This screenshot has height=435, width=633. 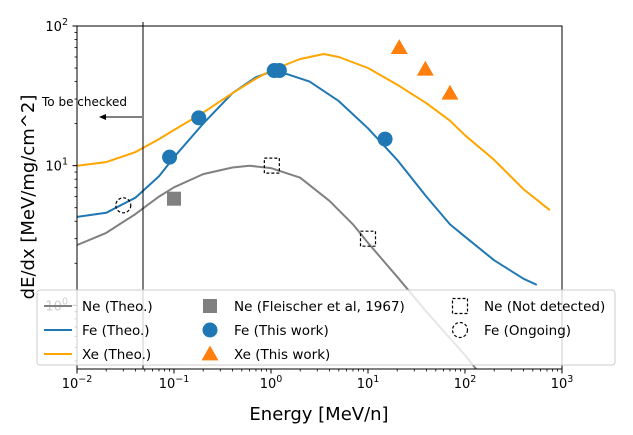 I want to click on x-tick-label: 10¹, so click(x=368, y=383).